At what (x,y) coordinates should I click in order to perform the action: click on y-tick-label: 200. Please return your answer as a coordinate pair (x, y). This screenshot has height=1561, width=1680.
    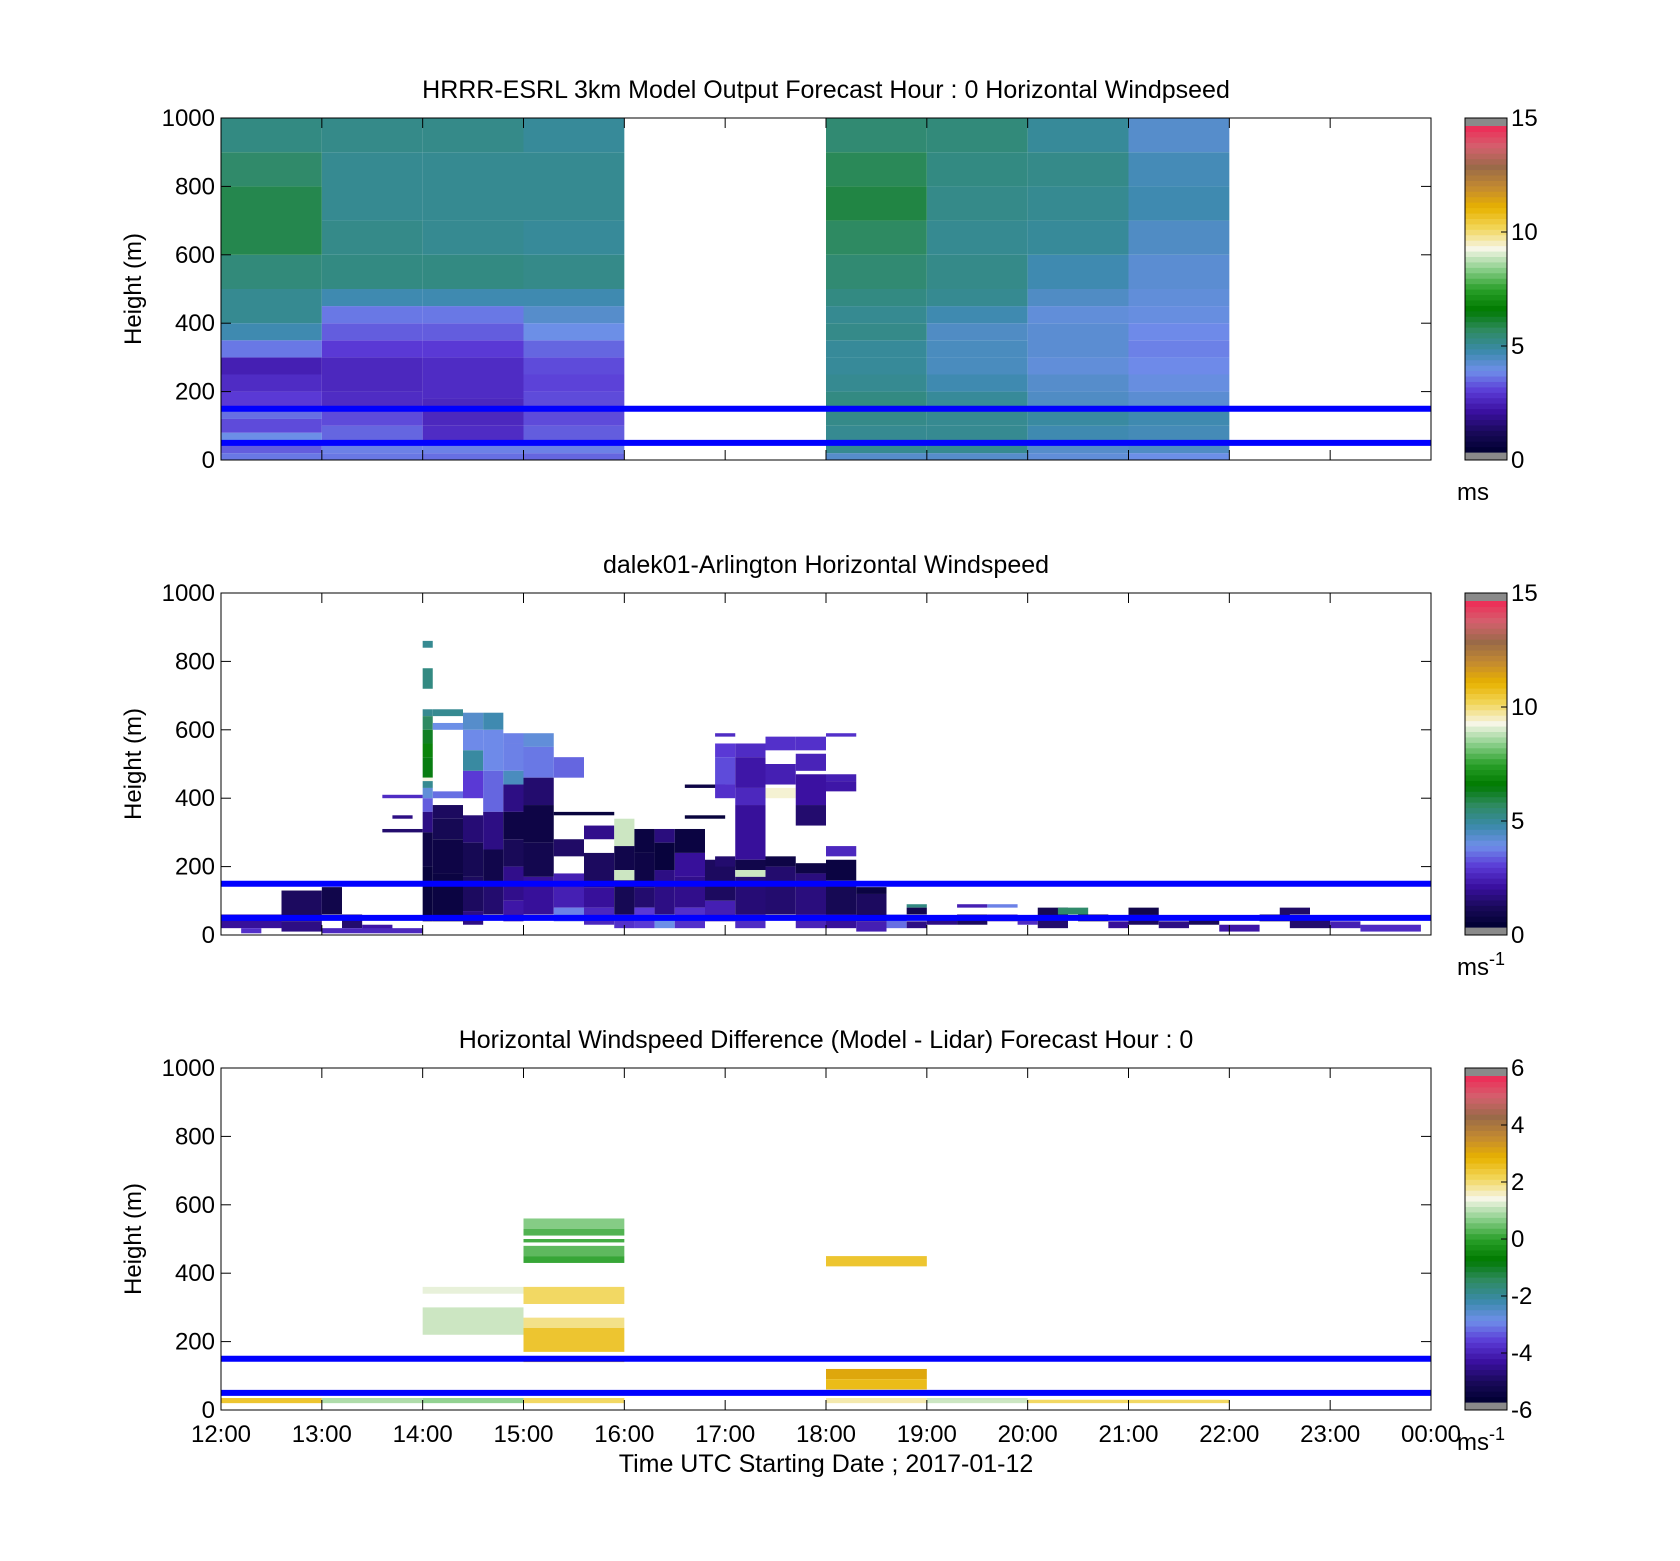
    Looking at the image, I should click on (195, 867).